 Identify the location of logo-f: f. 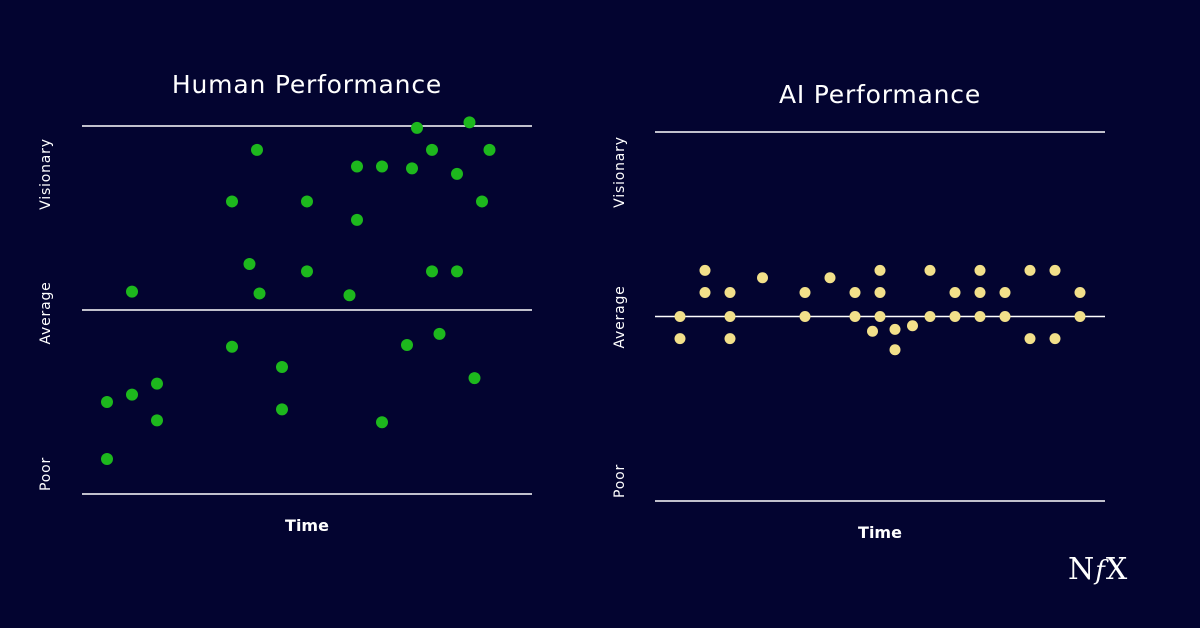
(1100, 571).